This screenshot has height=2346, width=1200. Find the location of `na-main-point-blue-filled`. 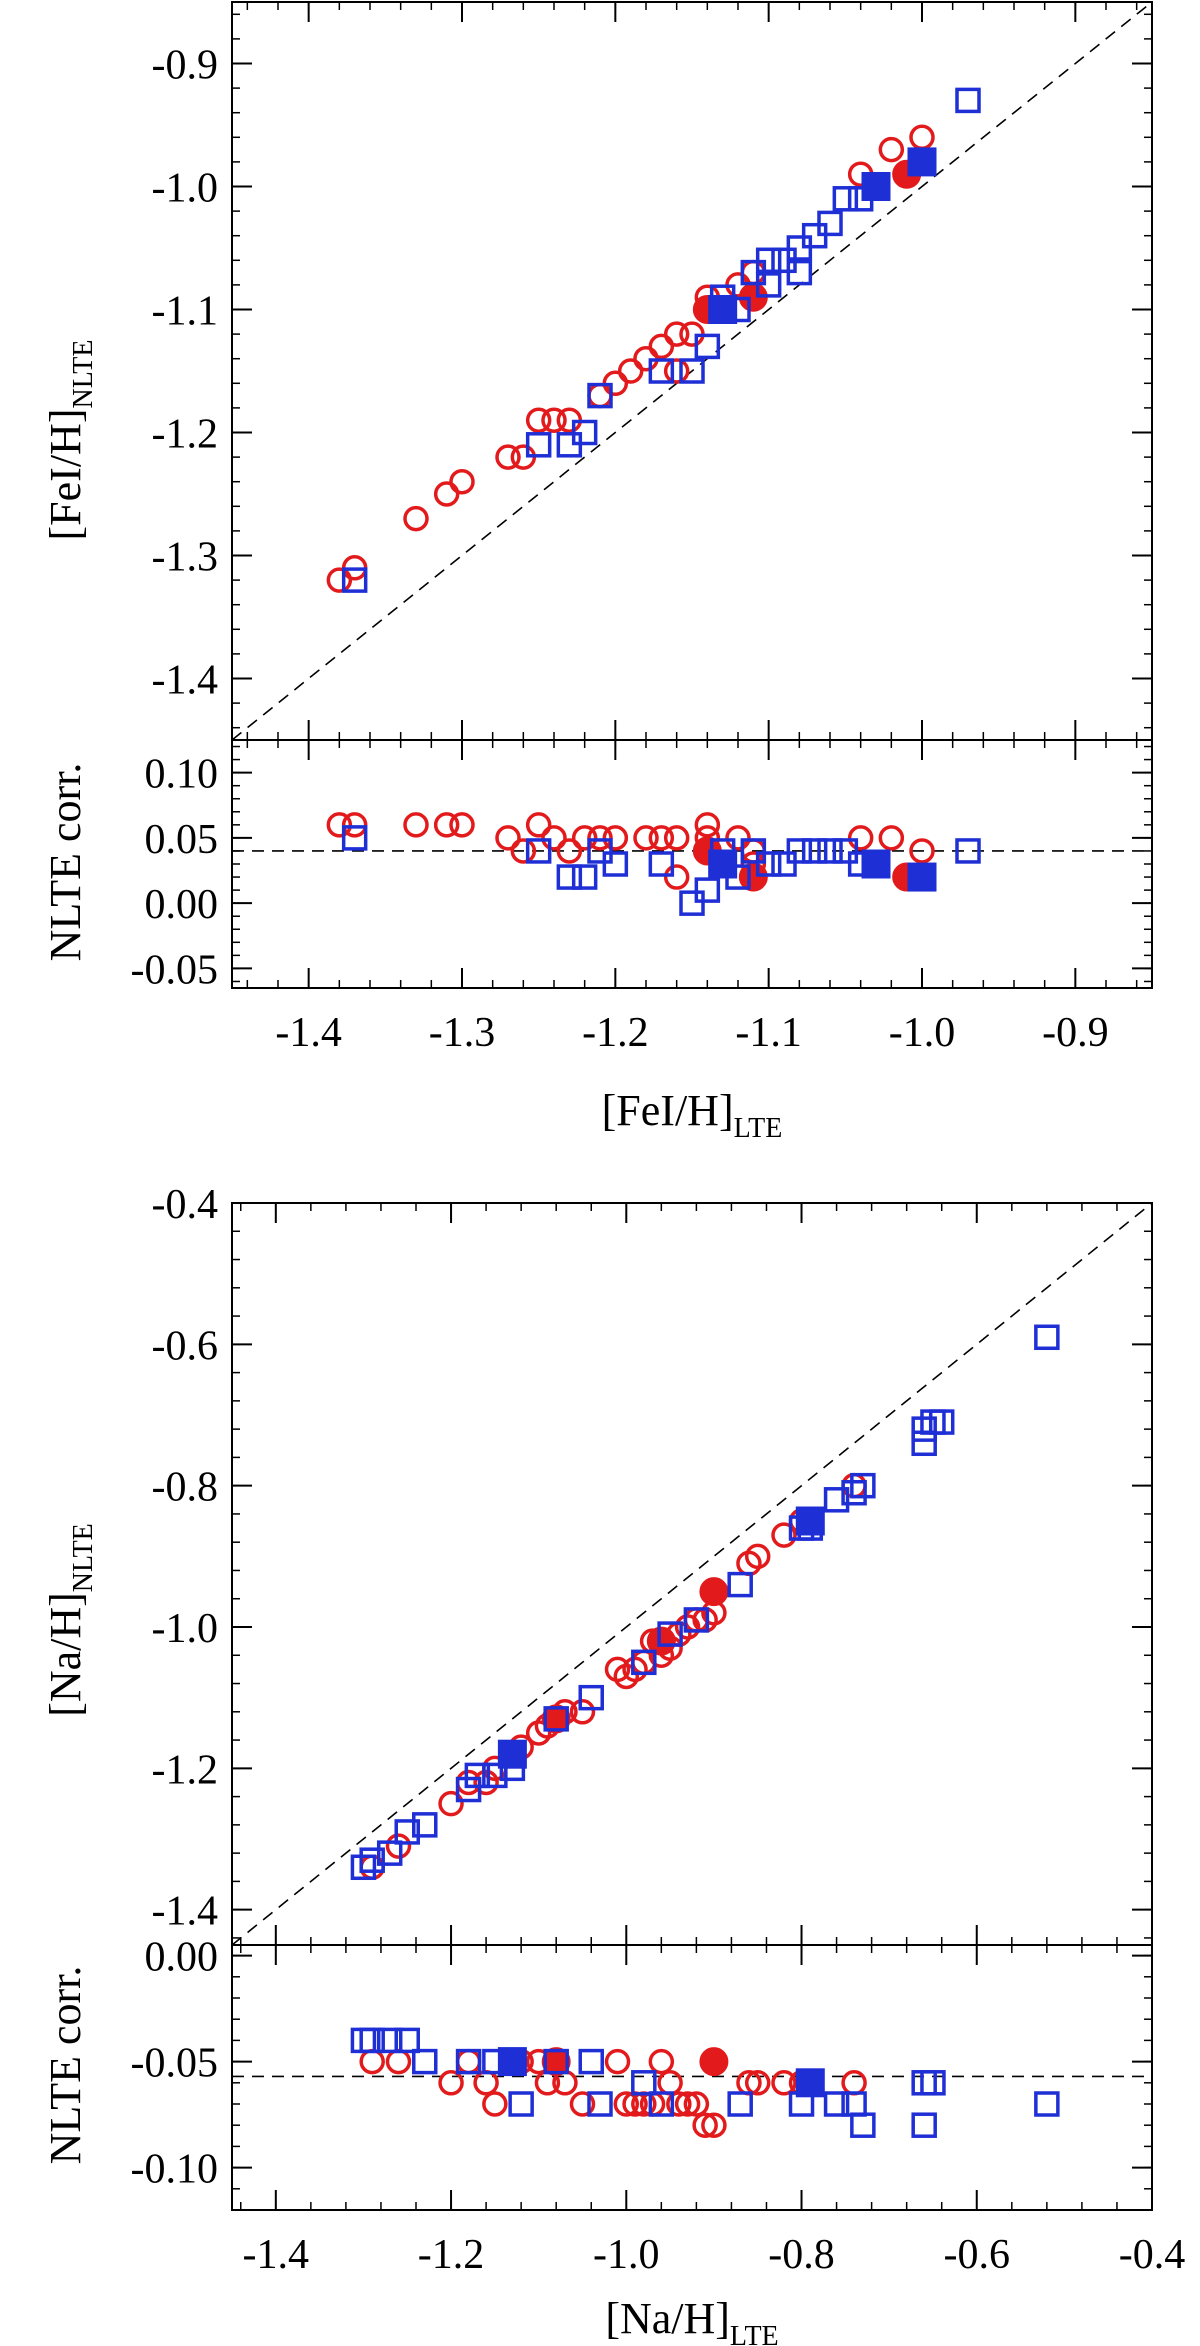

na-main-point-blue-filled is located at coordinates (512, 1754).